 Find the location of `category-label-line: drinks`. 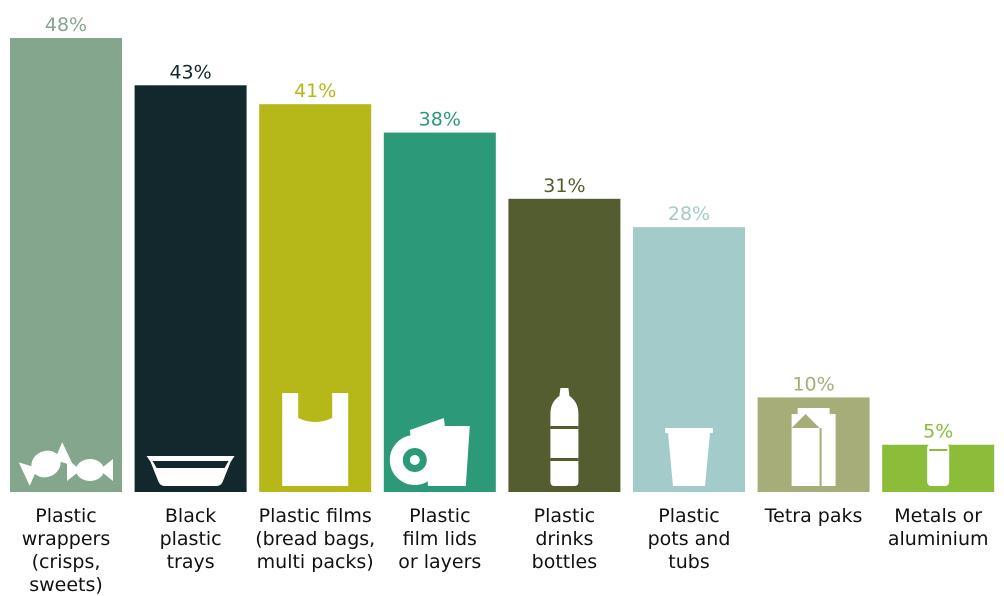

category-label-line: drinks is located at coordinates (564, 539).